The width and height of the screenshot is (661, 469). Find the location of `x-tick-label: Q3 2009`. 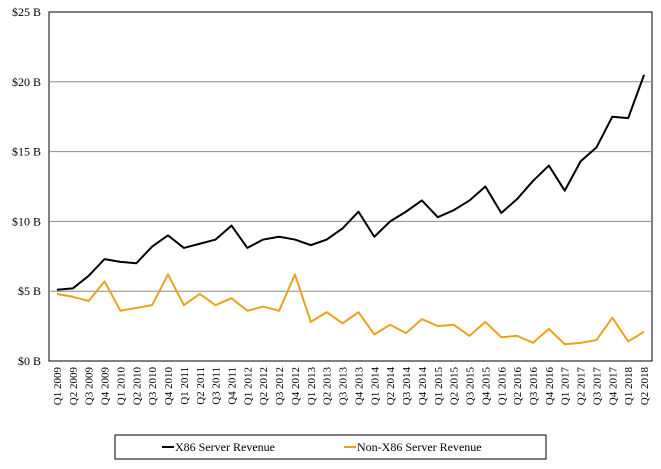

x-tick-label: Q3 2009 is located at coordinates (90, 386).